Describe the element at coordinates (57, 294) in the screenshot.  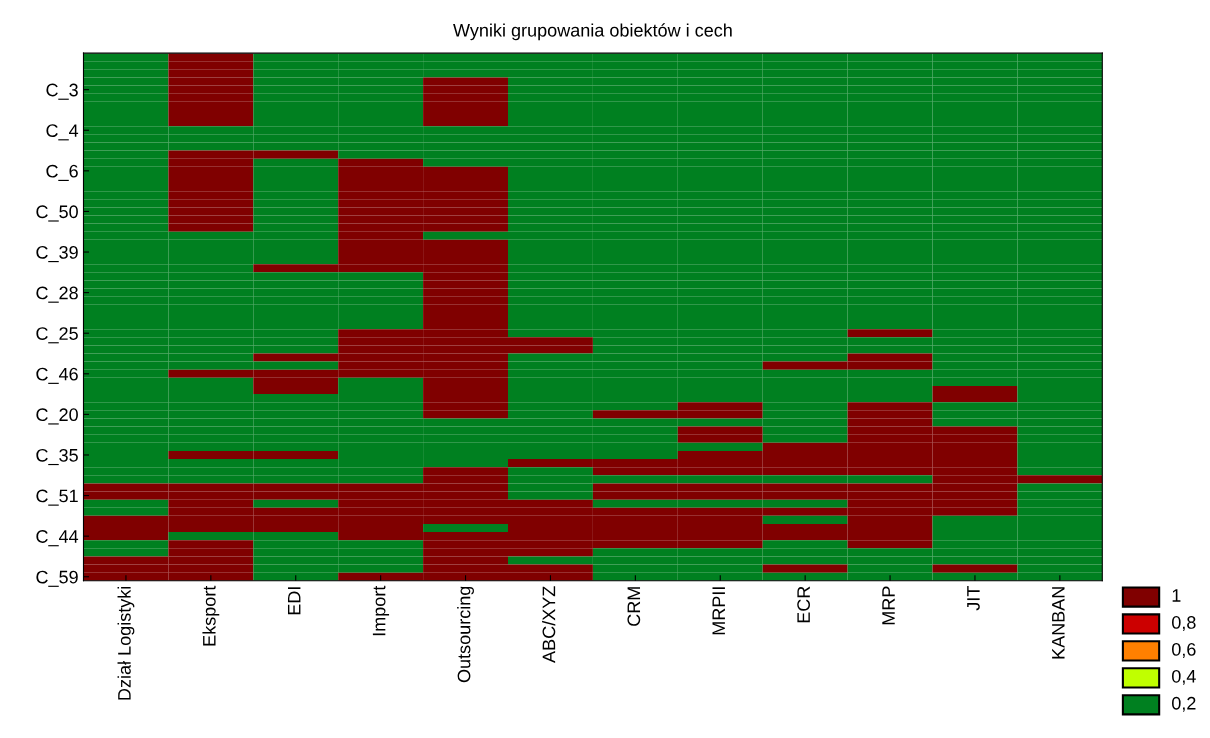
I see `y-tick-label: C_28` at that location.